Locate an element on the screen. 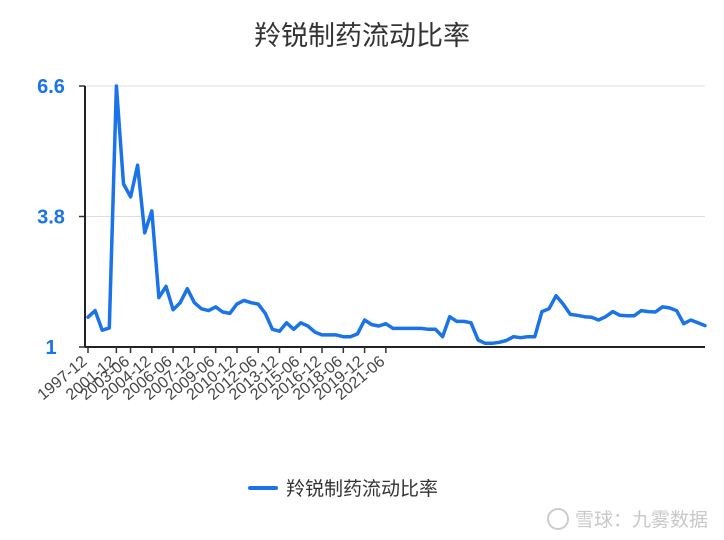 Image resolution: width=724 pixels, height=540 pixels. snowball-logo-icon is located at coordinates (557, 518).